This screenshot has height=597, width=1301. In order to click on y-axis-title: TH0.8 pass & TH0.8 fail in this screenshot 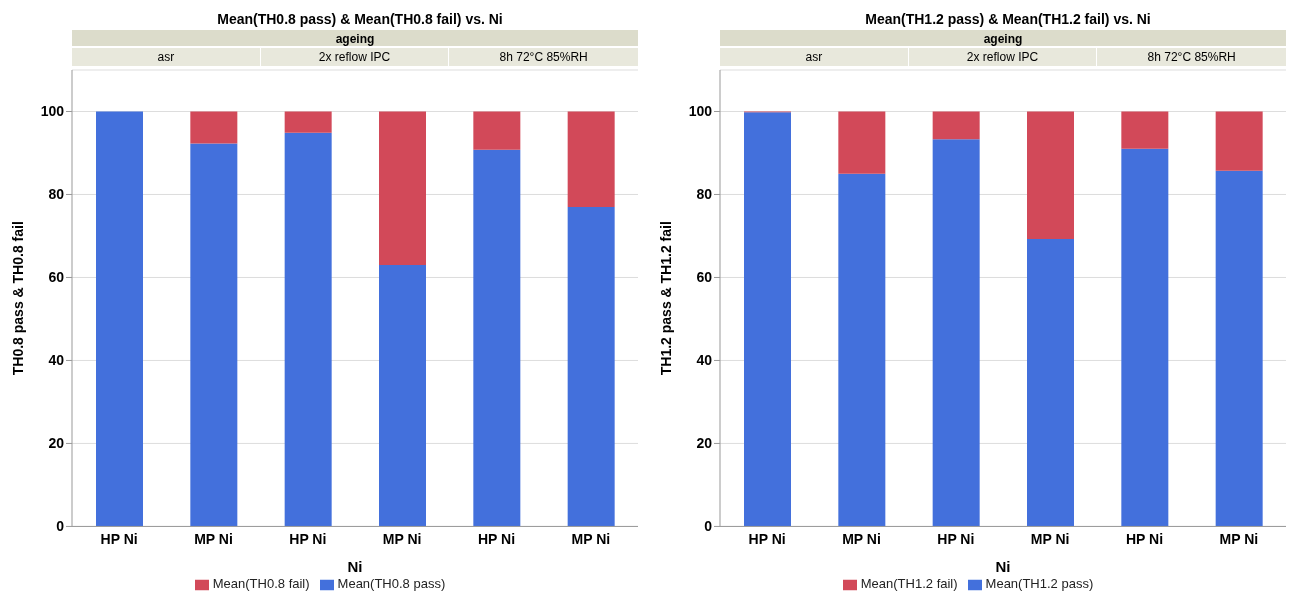, I will do `click(17, 298)`.